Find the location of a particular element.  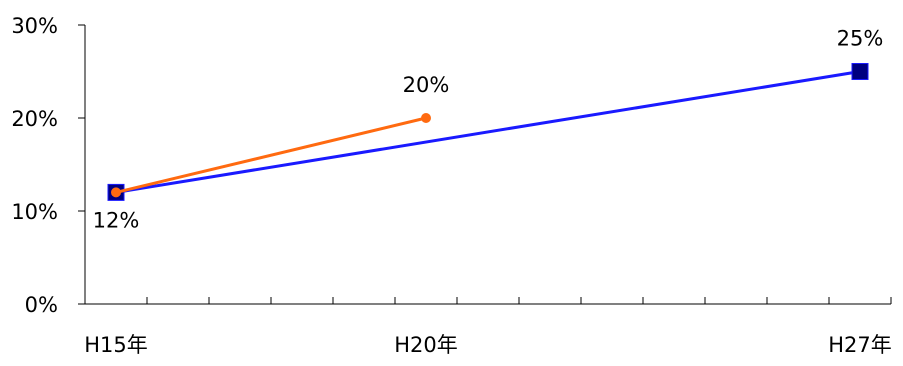

x-tick-label: H27年 is located at coordinates (860, 345).